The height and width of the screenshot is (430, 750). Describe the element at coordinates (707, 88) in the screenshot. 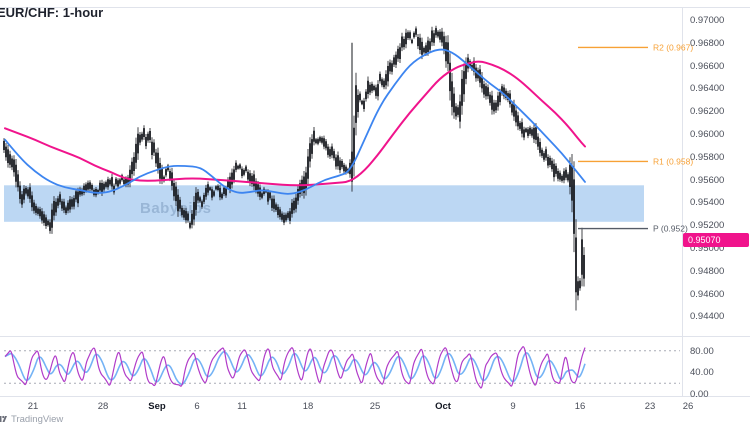

I see `price-tick-label: 0.96400` at that location.